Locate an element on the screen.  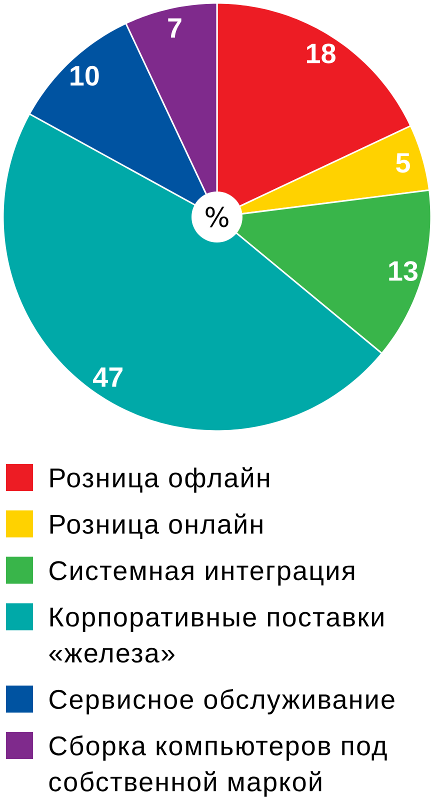
data-label: 10 is located at coordinates (84, 76).